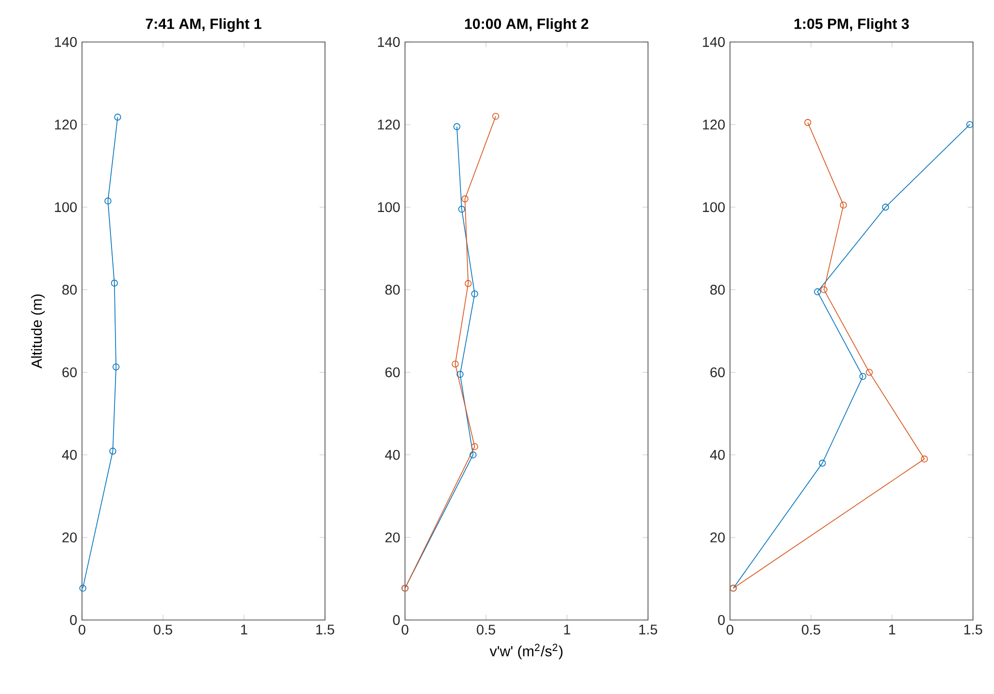  What do you see at coordinates (38, 331) in the screenshot?
I see `y-axis-title: Altitude (m)` at bounding box center [38, 331].